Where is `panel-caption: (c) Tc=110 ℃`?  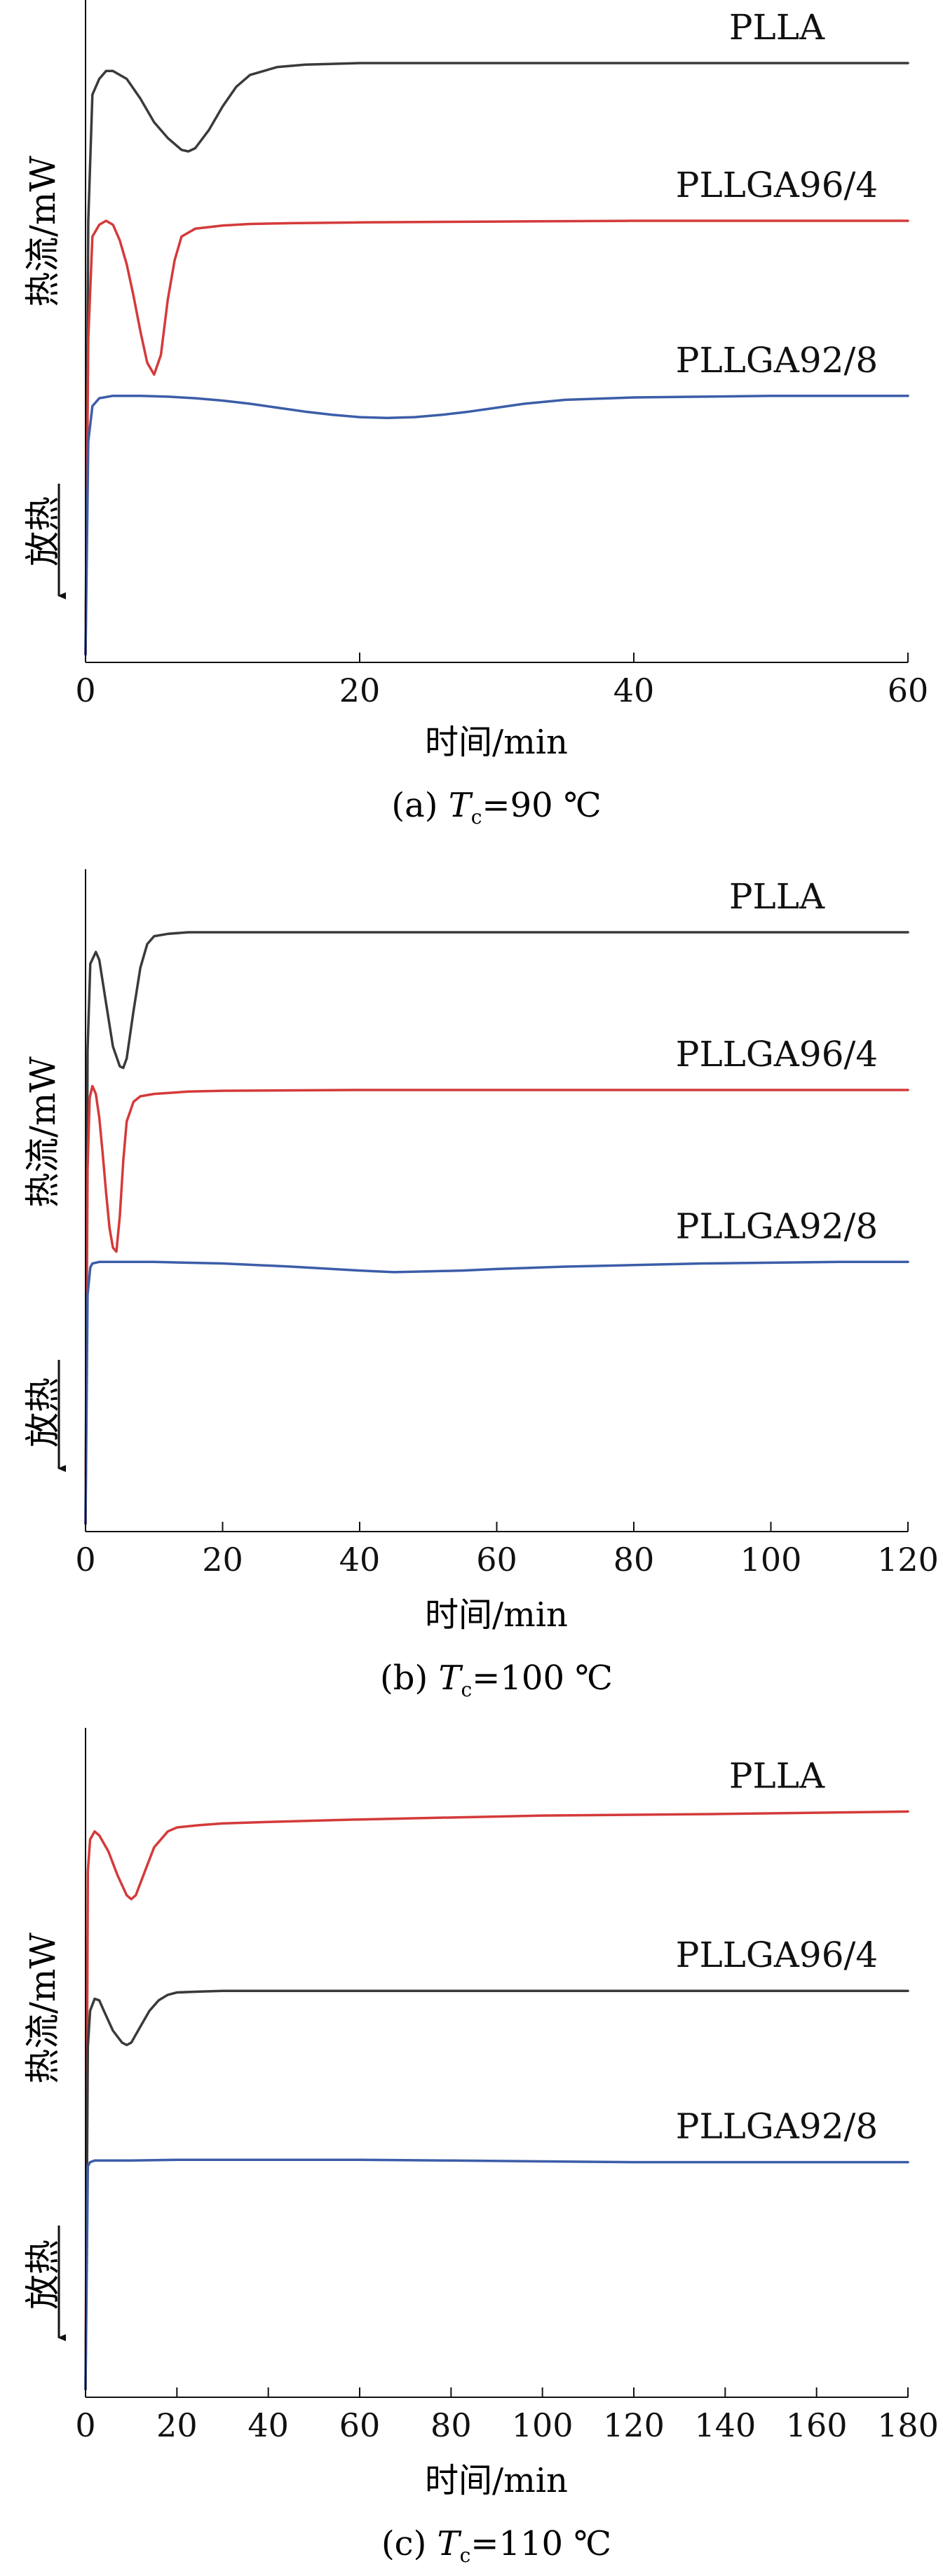 panel-caption: (c) Tc=110 ℃ is located at coordinates (496, 2545).